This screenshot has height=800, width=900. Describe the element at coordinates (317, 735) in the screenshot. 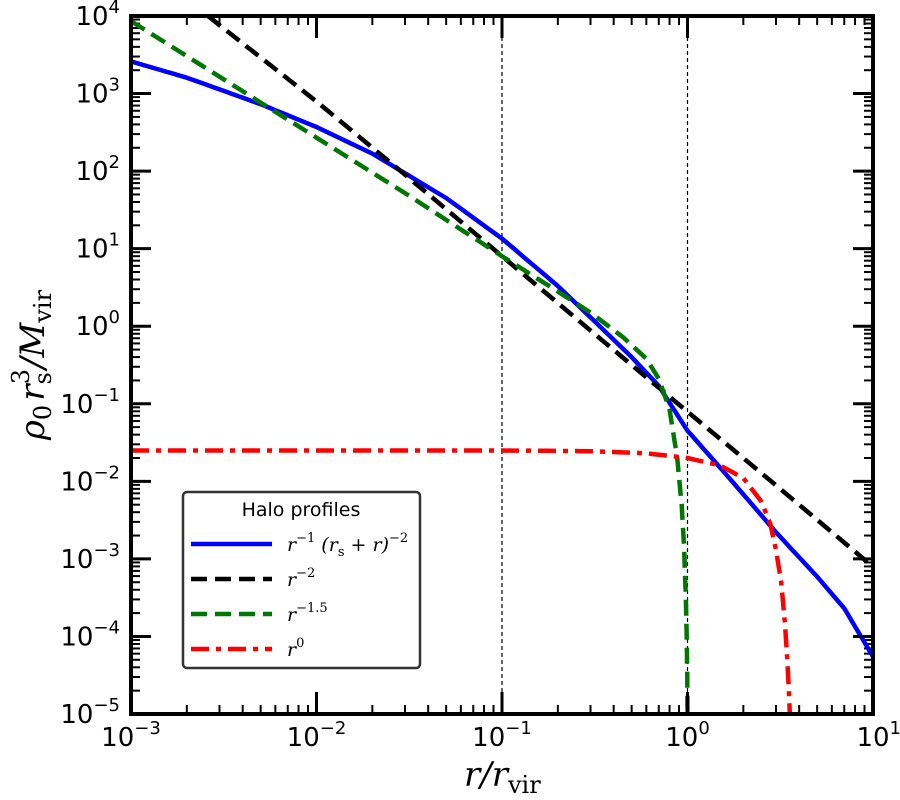

I see `x-tick-label: 10⁻²` at that location.